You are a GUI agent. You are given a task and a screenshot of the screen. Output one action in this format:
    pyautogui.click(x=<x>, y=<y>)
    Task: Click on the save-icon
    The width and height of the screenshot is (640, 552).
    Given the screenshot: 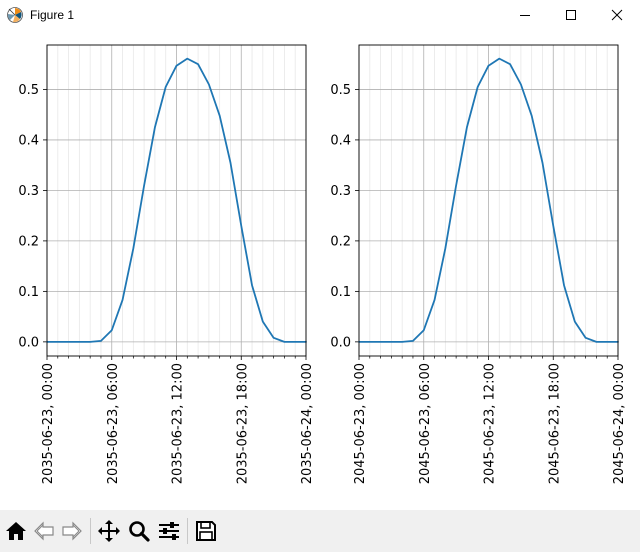 What is the action you would take?
    pyautogui.click(x=206, y=531)
    